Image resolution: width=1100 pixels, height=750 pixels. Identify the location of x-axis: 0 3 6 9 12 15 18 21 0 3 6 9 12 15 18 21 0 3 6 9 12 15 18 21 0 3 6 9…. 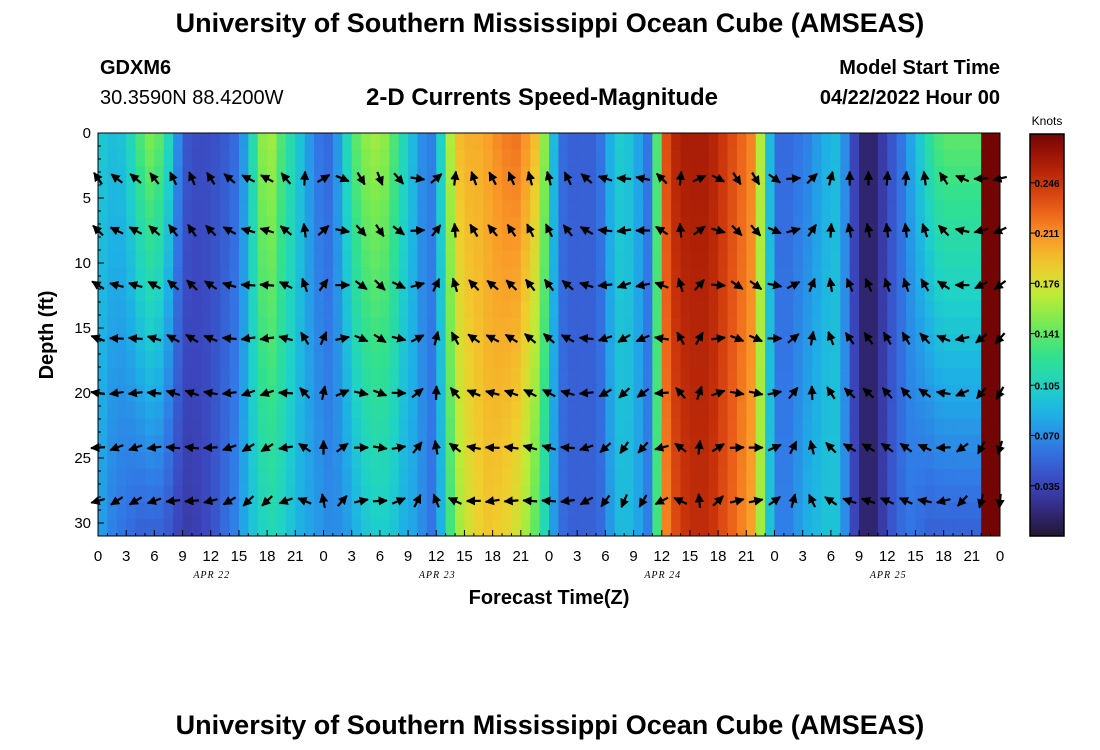
(549, 555).